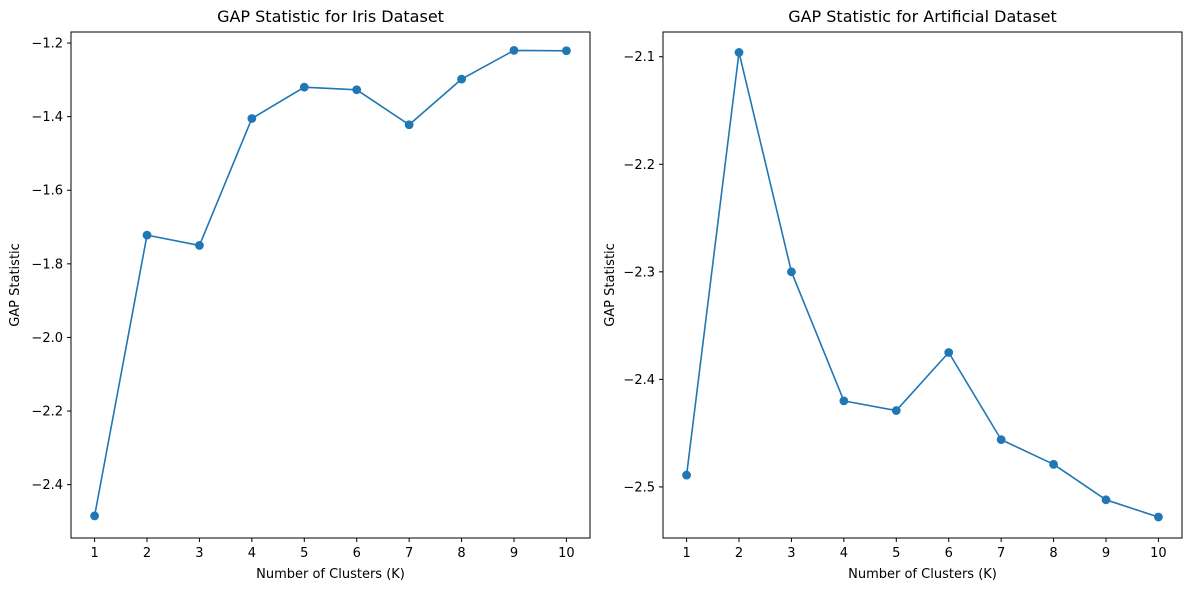 Image resolution: width=1189 pixels, height=590 pixels. Describe the element at coordinates (922, 574) in the screenshot. I see `artificial-x-axis-label: Number of Clusters (K)` at that location.